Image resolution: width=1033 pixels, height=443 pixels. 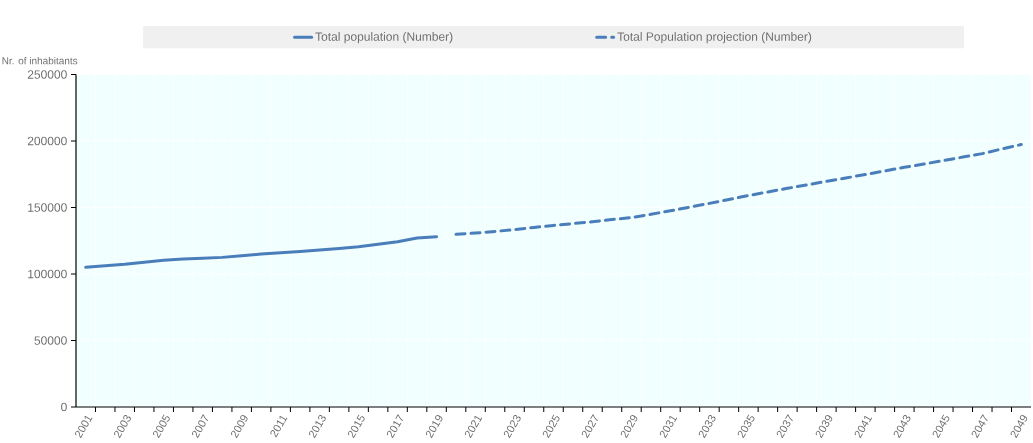 I want to click on y-tick-label: 50000, so click(x=50, y=340).